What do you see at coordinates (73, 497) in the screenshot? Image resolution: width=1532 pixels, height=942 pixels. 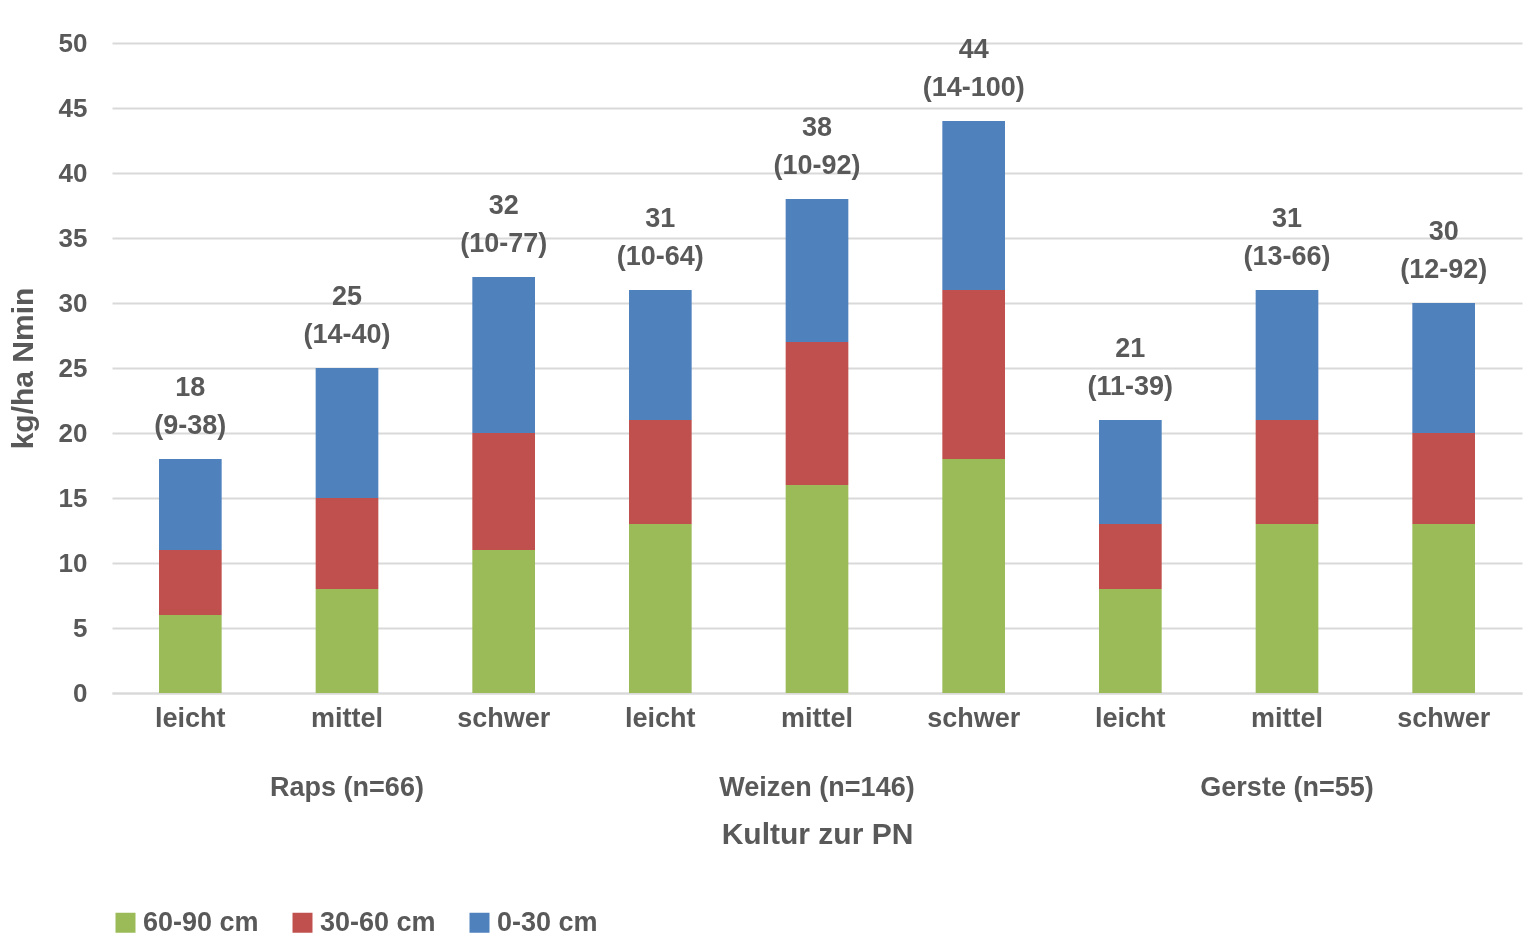 I see `y-tick-label: 15` at bounding box center [73, 497].